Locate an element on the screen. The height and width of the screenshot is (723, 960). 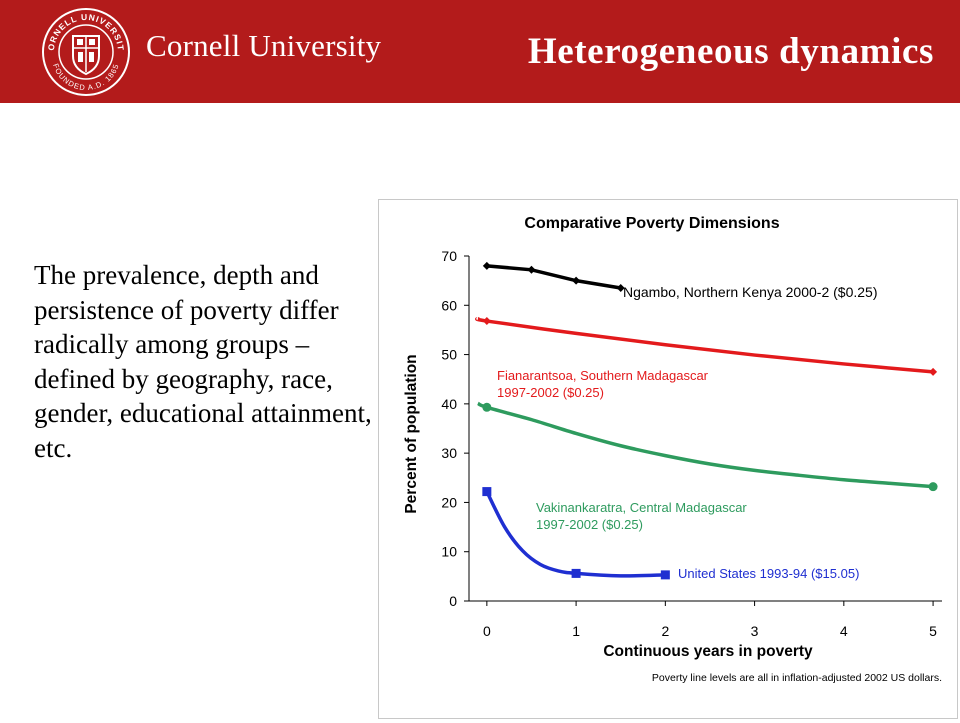
y-tick-label: 20 is located at coordinates (449, 502).